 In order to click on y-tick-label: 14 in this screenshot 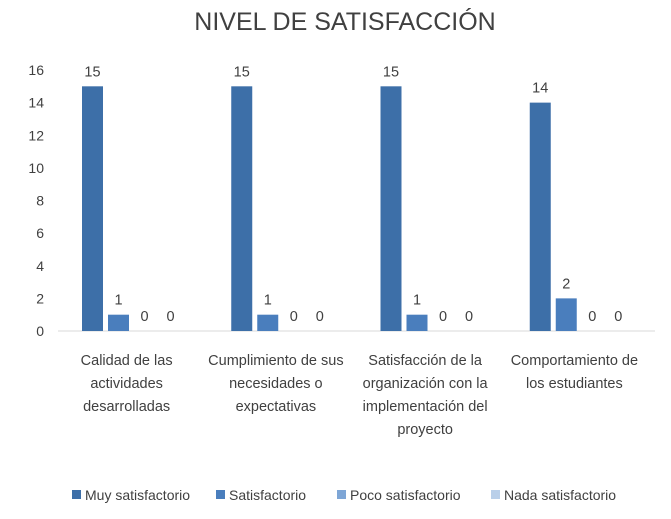, I will do `click(36, 103)`.